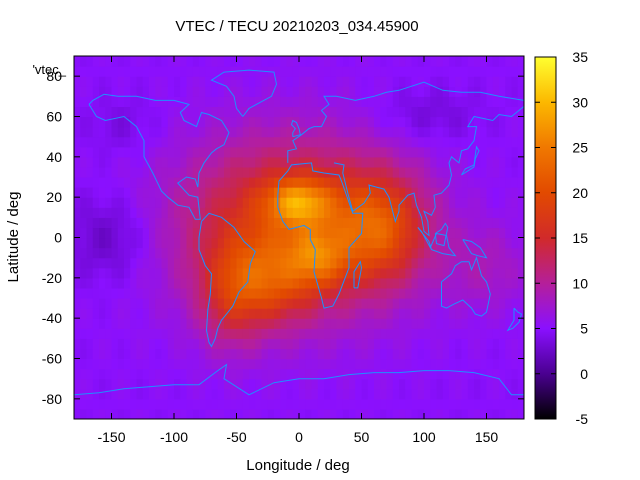 The width and height of the screenshot is (640, 480). I want to click on colorbar-tick-label: 5, so click(584, 329).